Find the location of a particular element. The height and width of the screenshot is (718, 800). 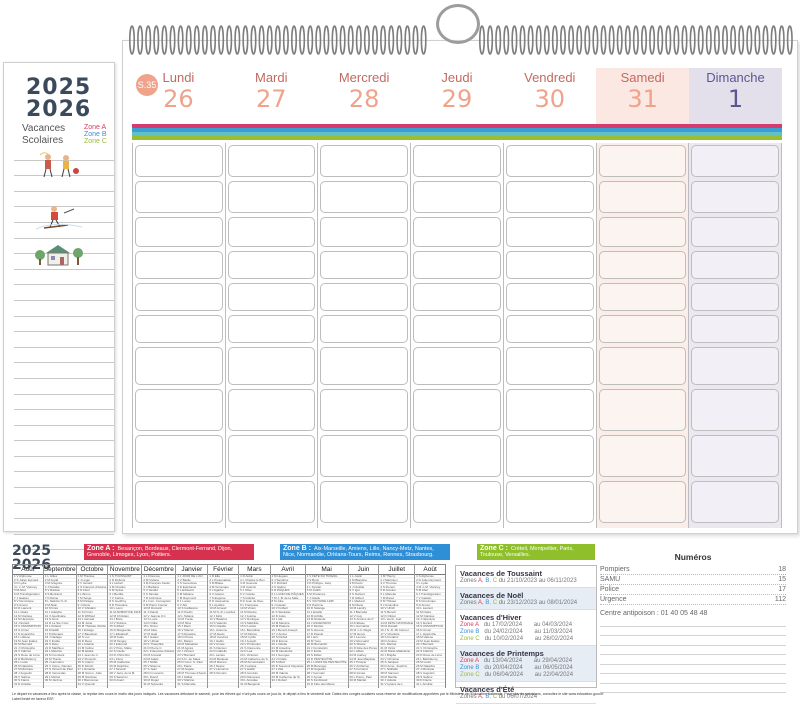

date-range: du 10/02/2024 au 26/02/2024 is located at coordinates (526, 639).